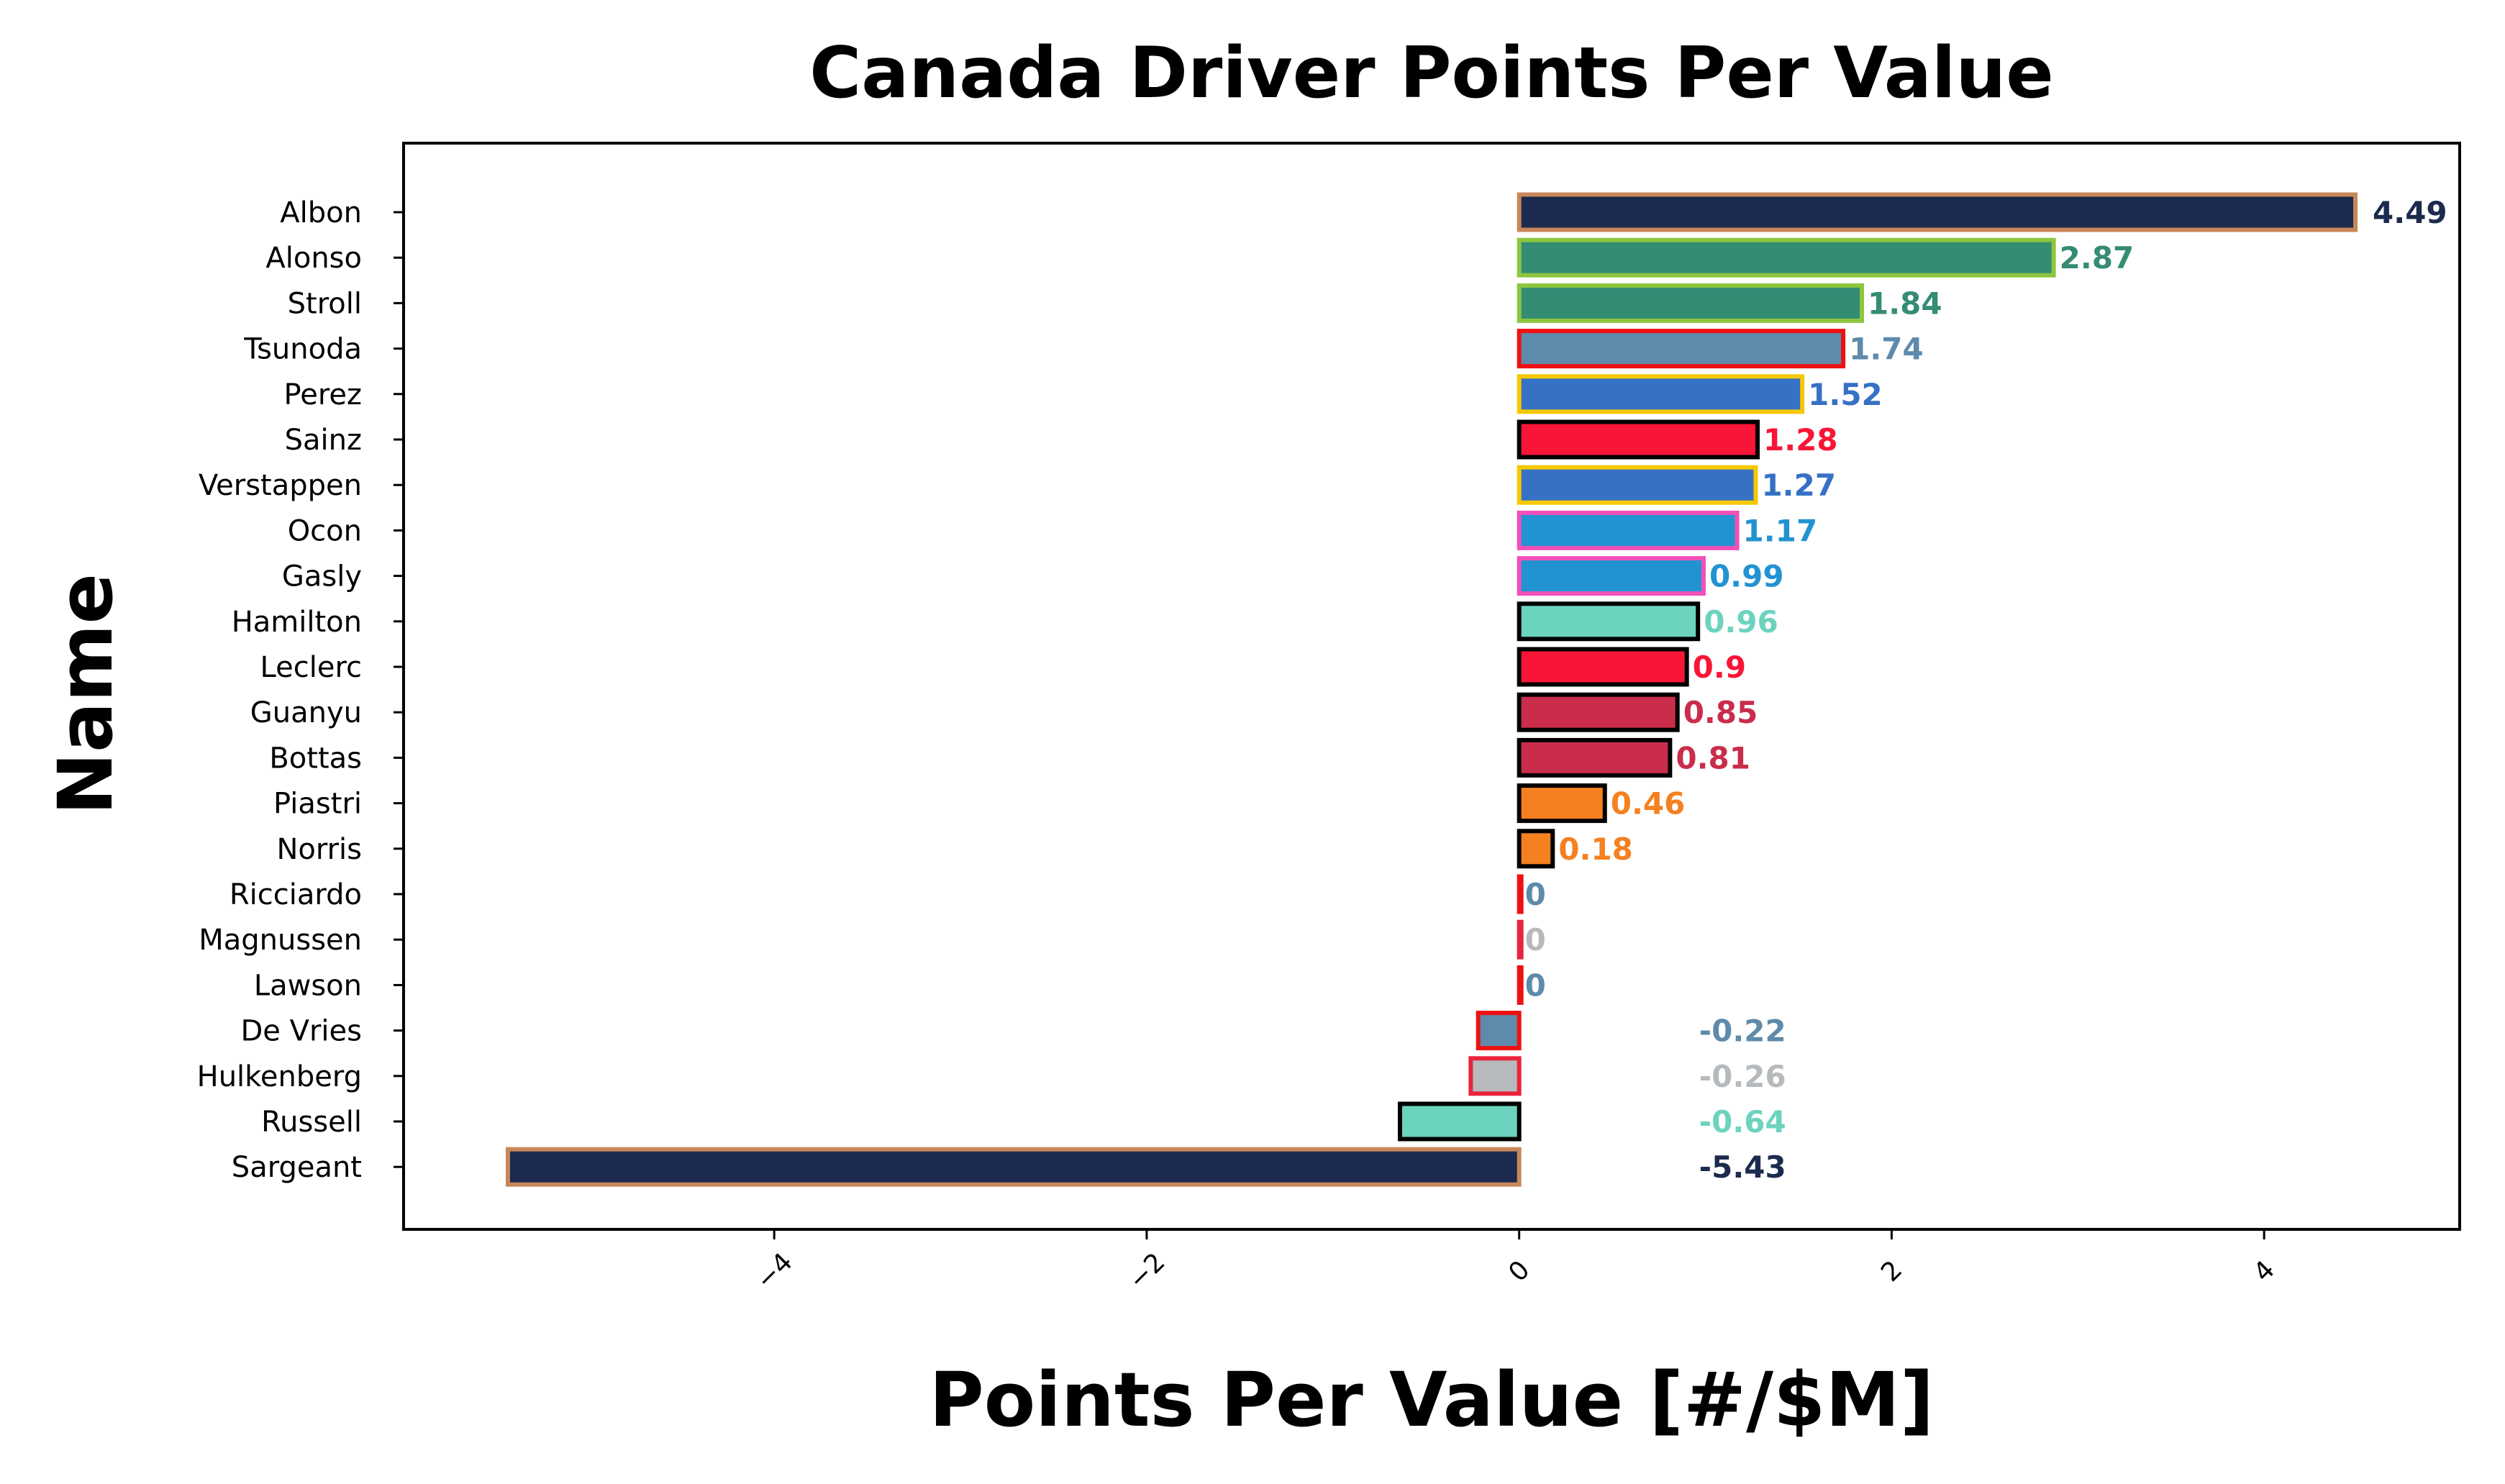 The width and height of the screenshot is (2505, 1484). Describe the element at coordinates (319, 849) in the screenshot. I see `ytick-label-norris: Norris` at that location.